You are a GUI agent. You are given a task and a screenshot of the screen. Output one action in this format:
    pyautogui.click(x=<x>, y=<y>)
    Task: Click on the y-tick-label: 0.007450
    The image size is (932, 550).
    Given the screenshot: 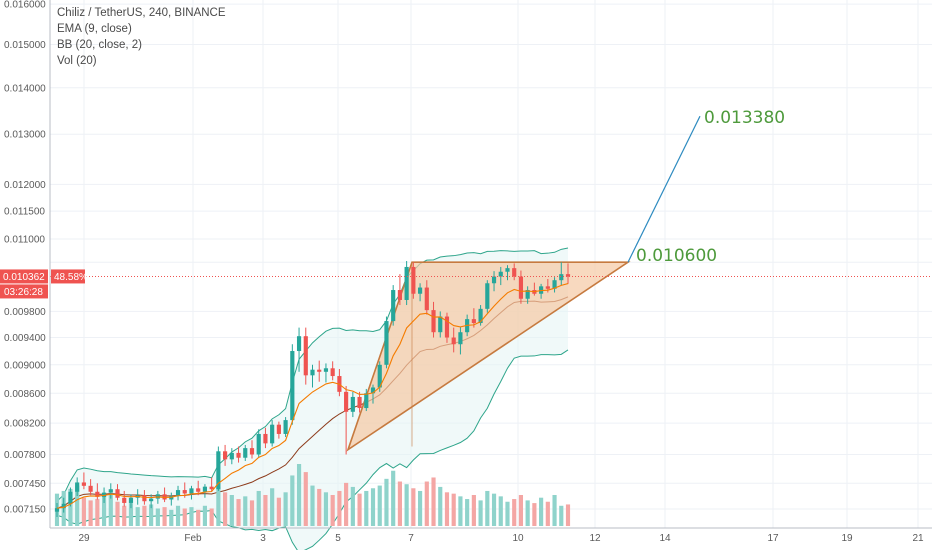 What is the action you would take?
    pyautogui.click(x=25, y=484)
    